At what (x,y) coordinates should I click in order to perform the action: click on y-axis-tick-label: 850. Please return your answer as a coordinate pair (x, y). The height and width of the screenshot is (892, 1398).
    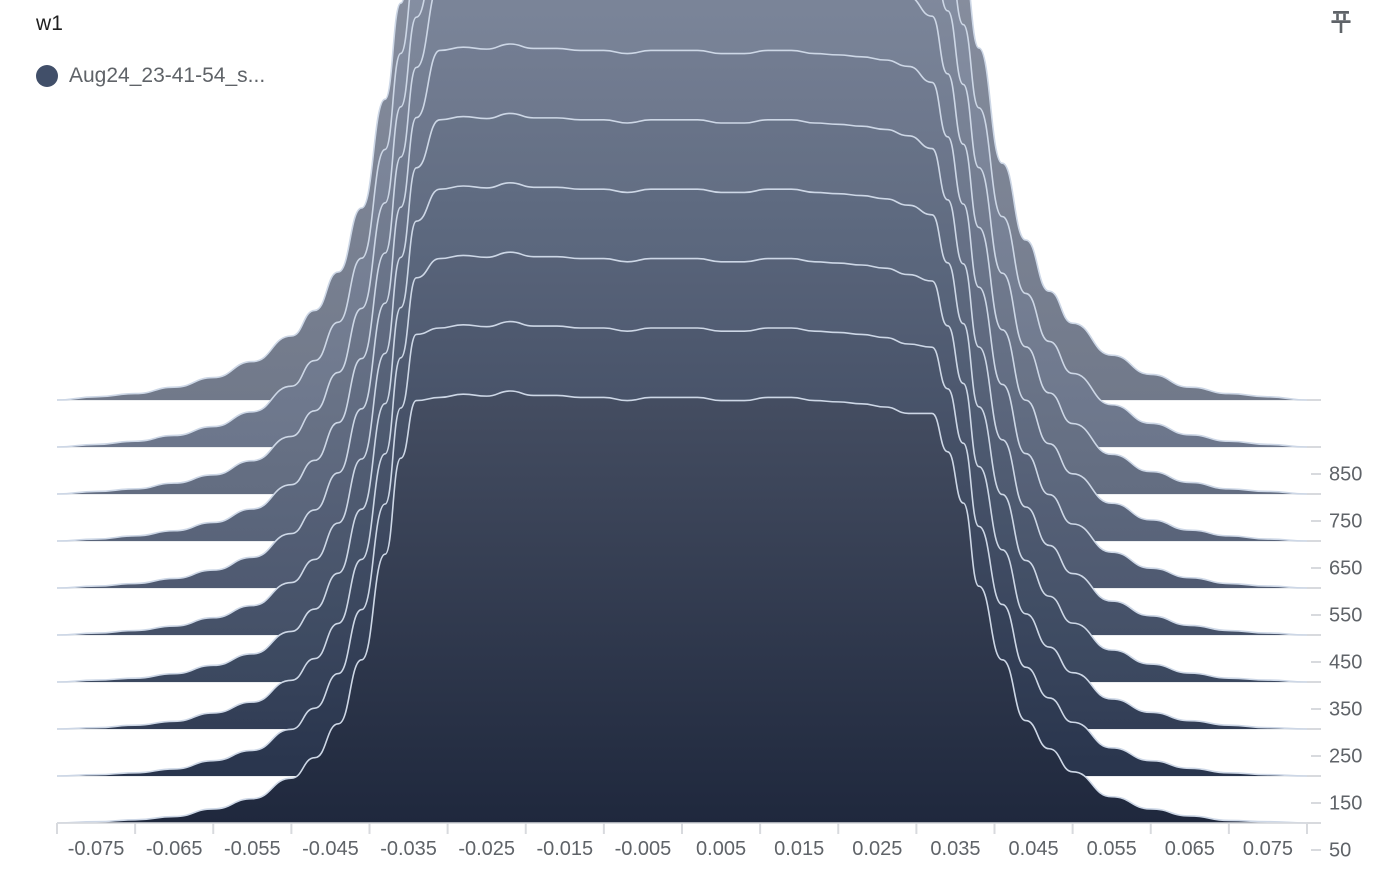
    Looking at the image, I should click on (1345, 474).